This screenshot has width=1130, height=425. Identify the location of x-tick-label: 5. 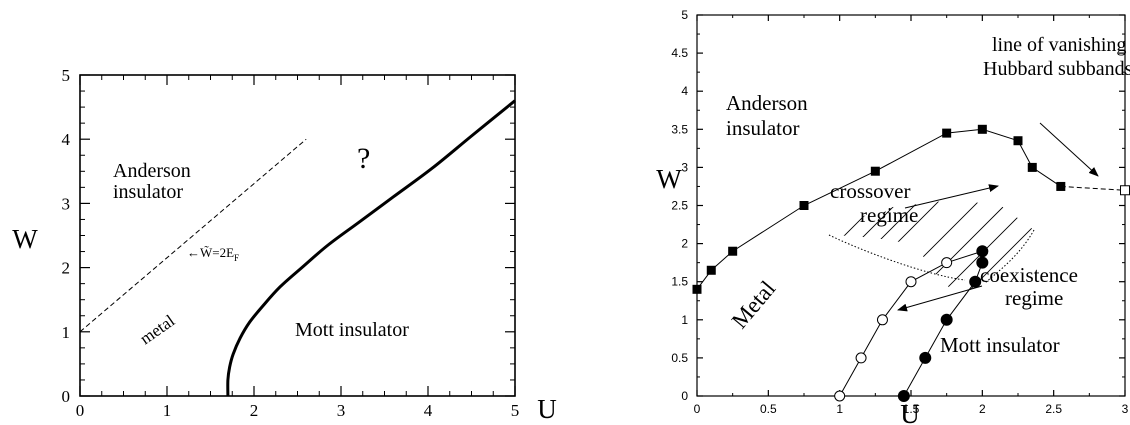
(515, 410).